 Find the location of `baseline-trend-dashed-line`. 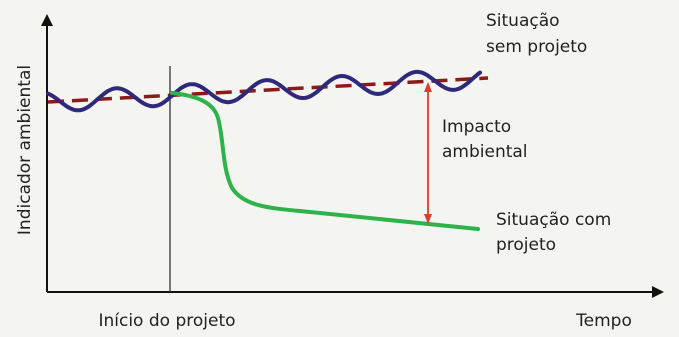

baseline-trend-dashed-line is located at coordinates (268, 90).